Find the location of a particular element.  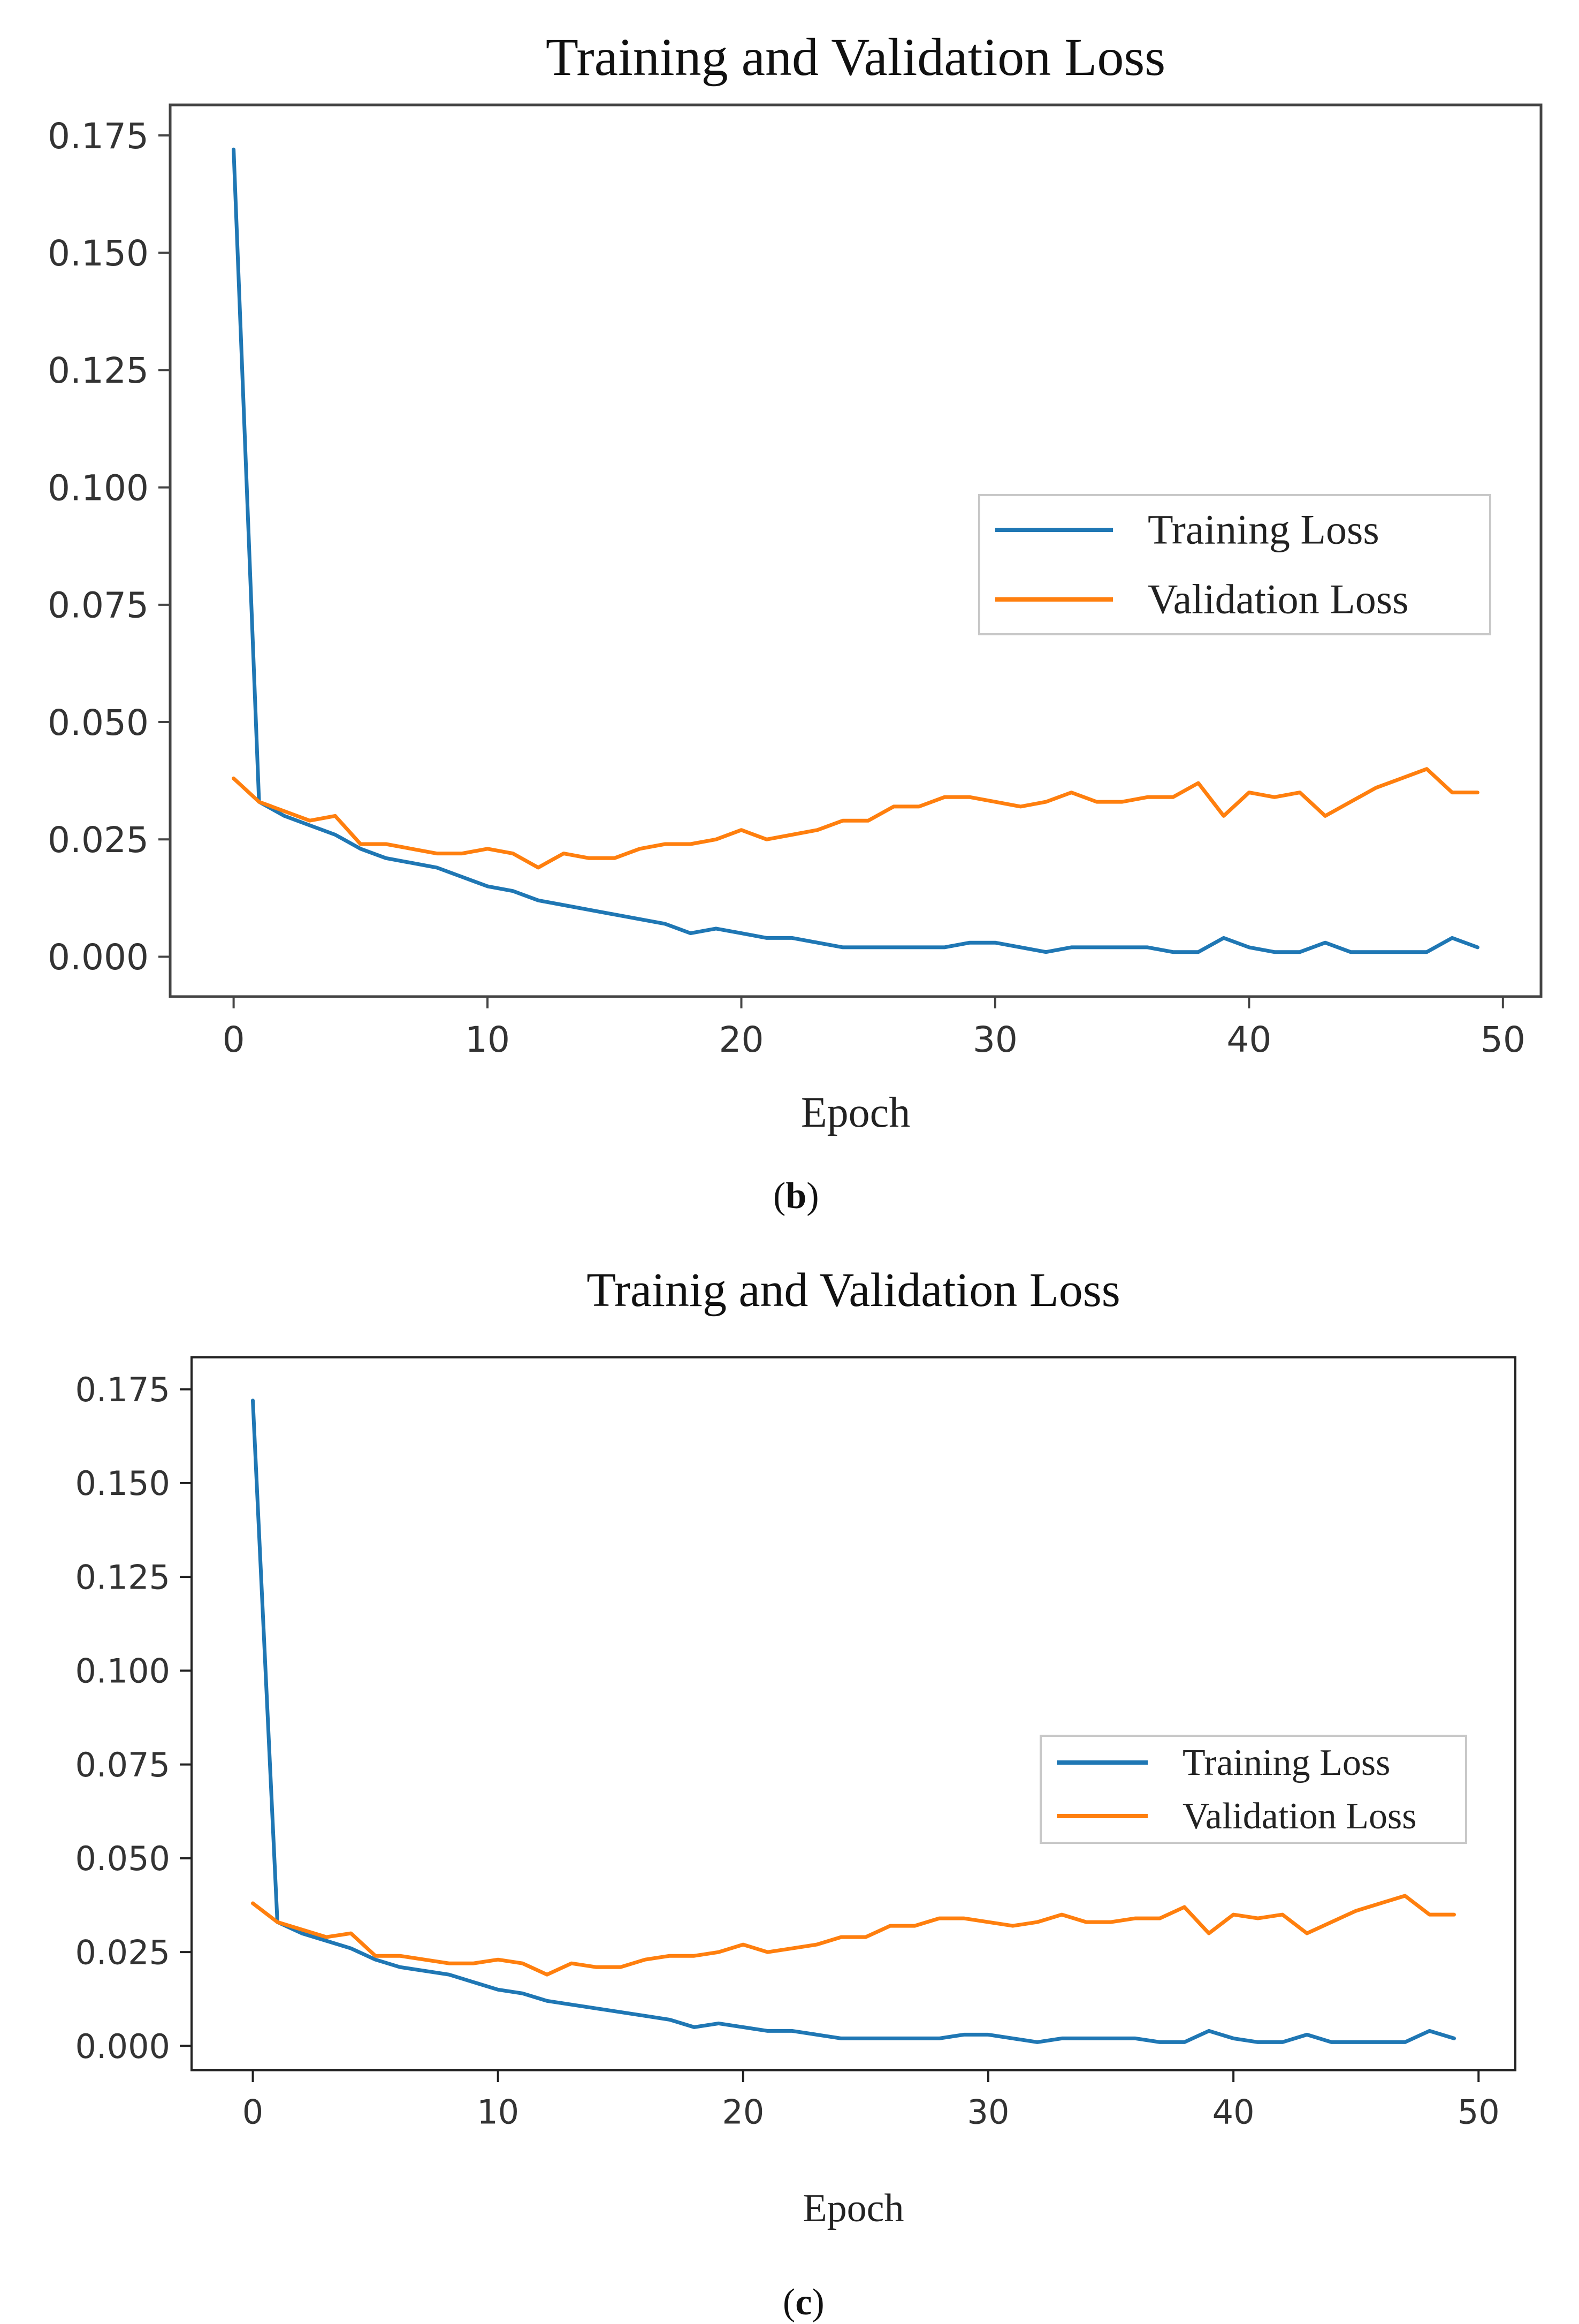

caption-c: (c) is located at coordinates (804, 2302).